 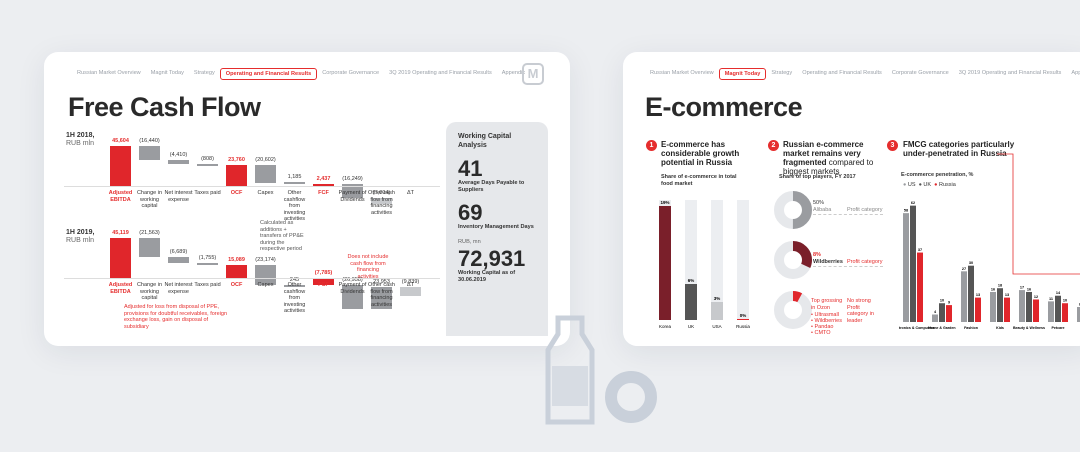 I want to click on bar-value-label: (4,410), so click(x=178, y=155).